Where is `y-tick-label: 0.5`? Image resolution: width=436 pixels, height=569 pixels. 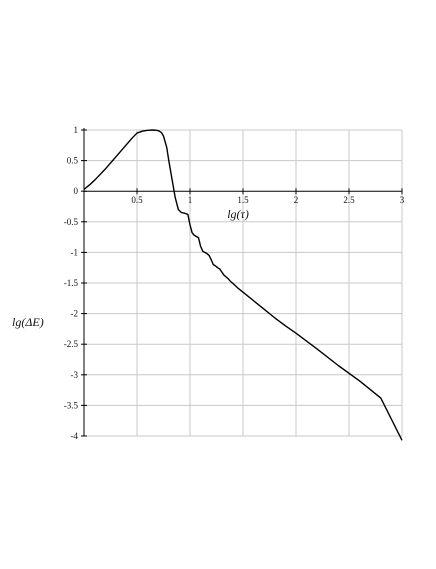 y-tick-label: 0.5 is located at coordinates (73, 161).